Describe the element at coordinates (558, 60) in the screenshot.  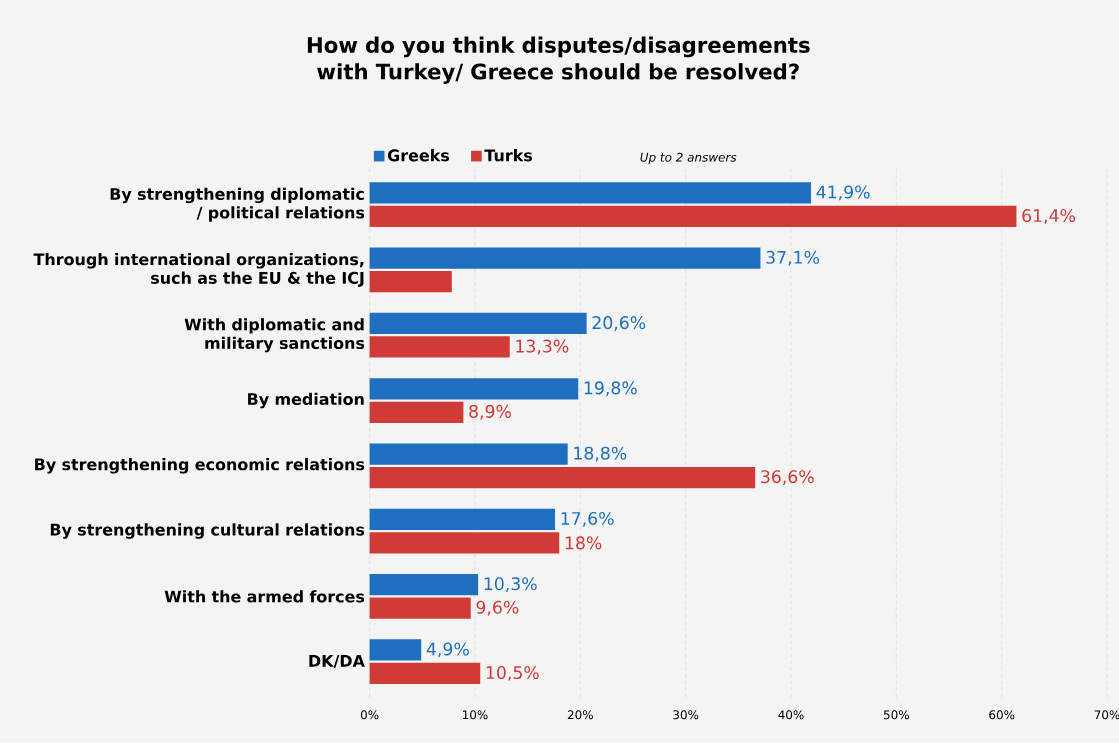
I see `chart-title: How do you think disputes/disagreements with Turkey/ Greece should be resolved?` at that location.